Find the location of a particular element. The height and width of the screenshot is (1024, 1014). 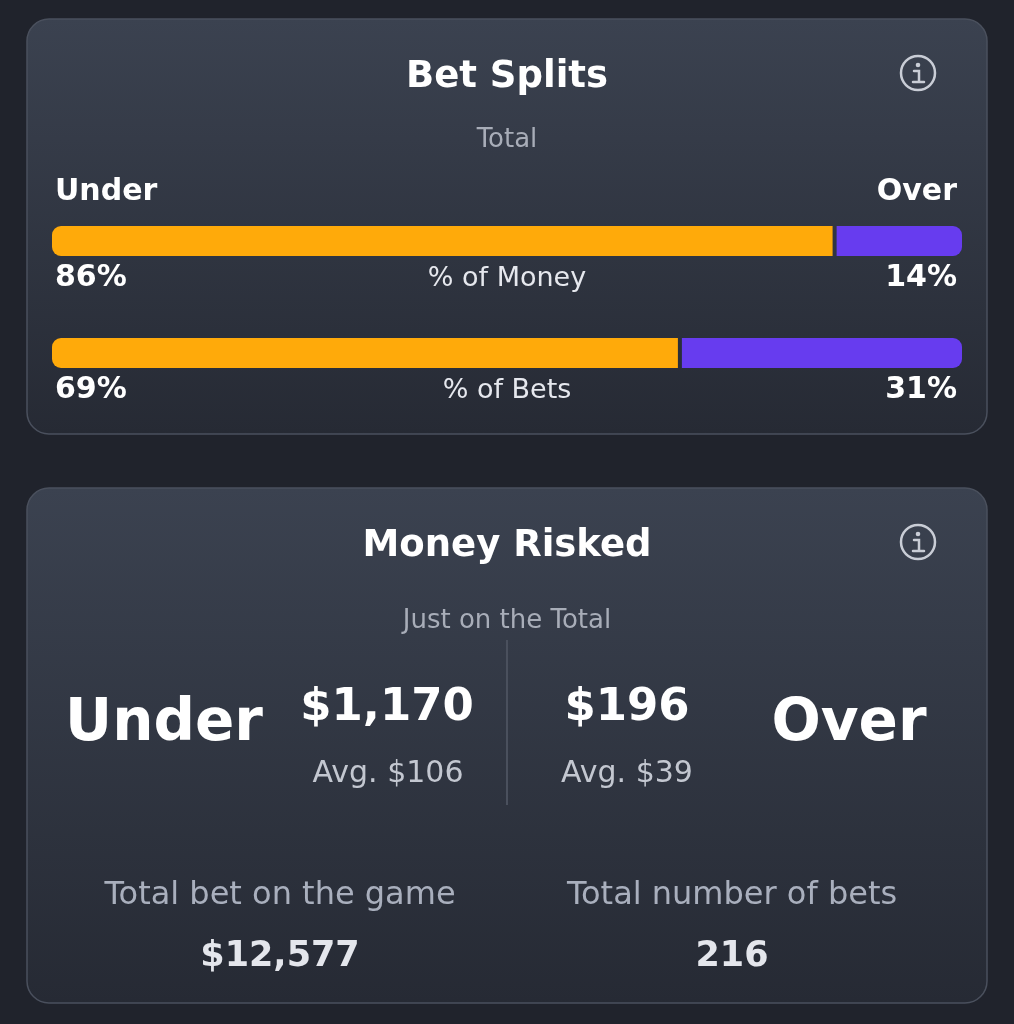

series-label: Over is located at coordinates (917, 189).